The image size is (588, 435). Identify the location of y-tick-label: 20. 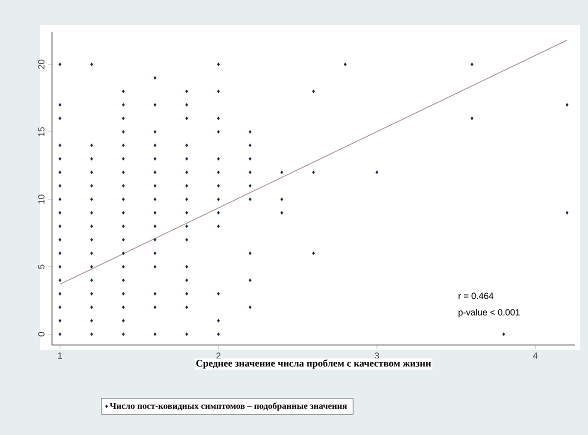
(41, 64).